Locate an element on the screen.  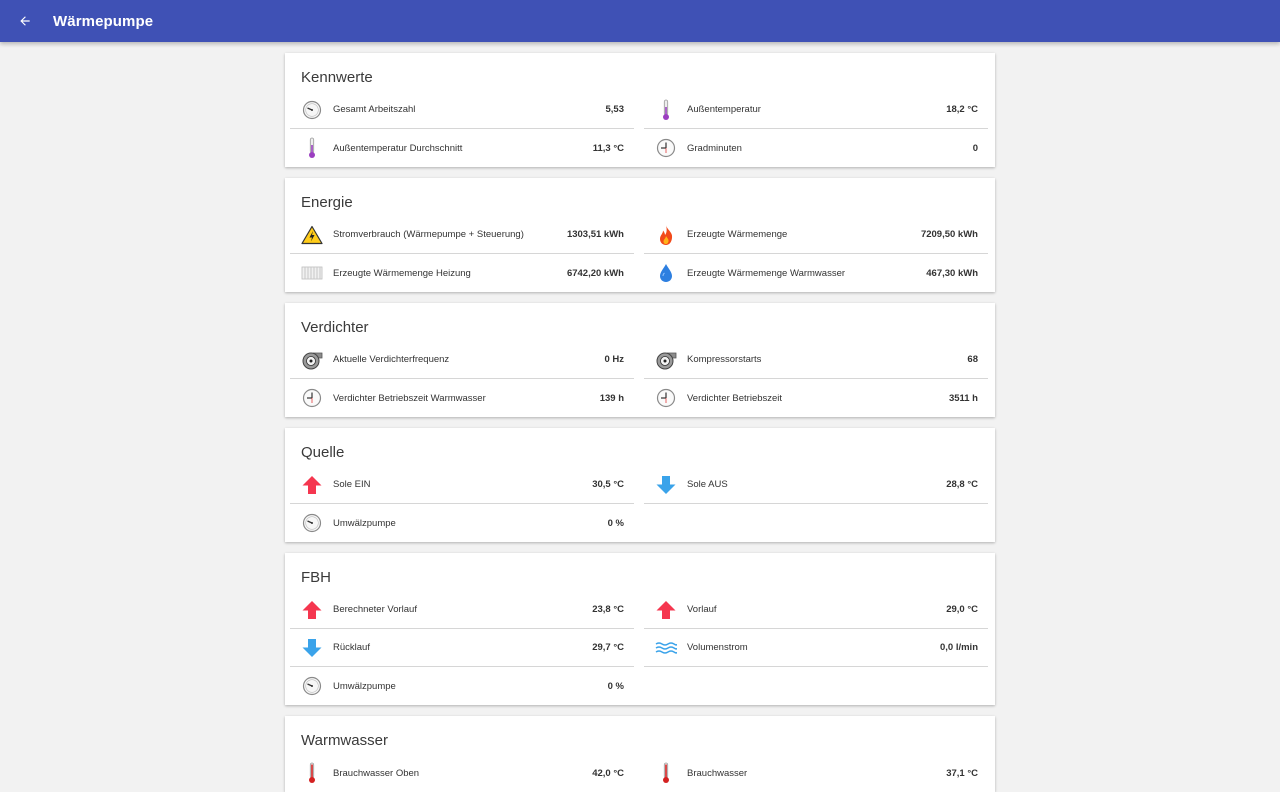
sensor-row: Aktuelle Verdichterfrequenz 0 Hz is located at coordinates (462, 360).